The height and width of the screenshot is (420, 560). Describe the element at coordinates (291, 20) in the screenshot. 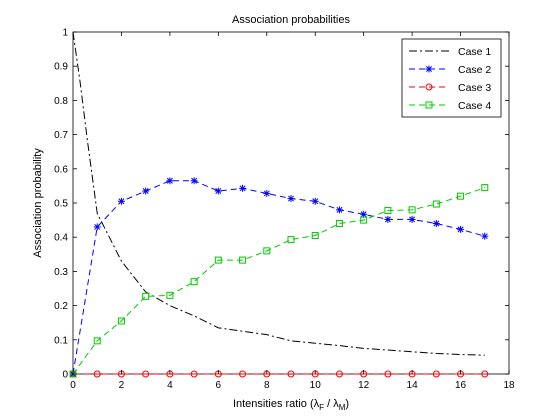

I see `chart-title: Association probabilities` at that location.